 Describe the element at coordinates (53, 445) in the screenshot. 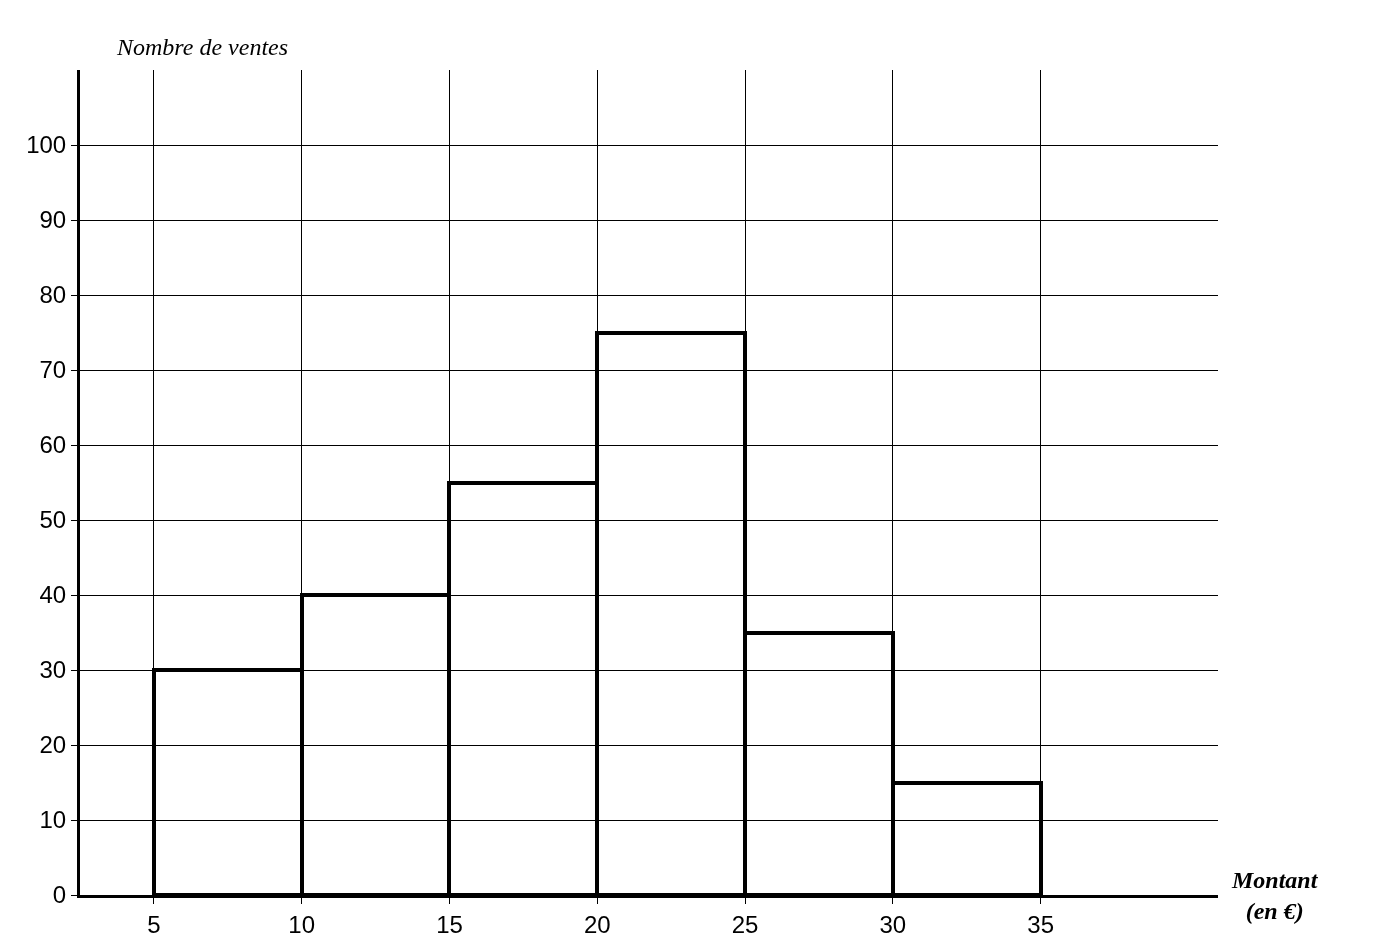

I see `y-tick-label: 60` at that location.